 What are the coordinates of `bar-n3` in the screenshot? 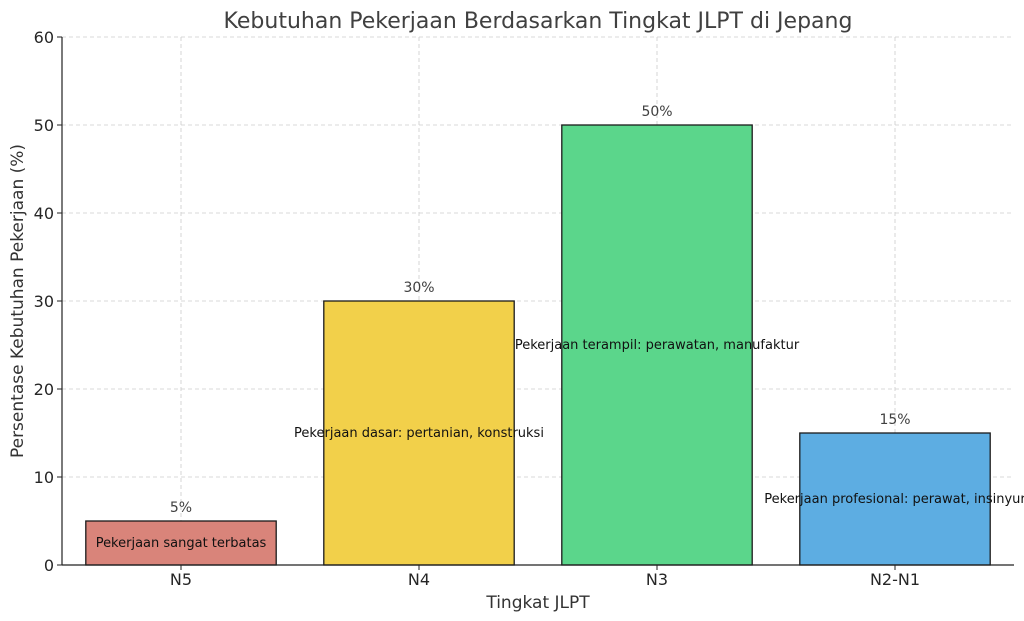 It's located at (657, 345).